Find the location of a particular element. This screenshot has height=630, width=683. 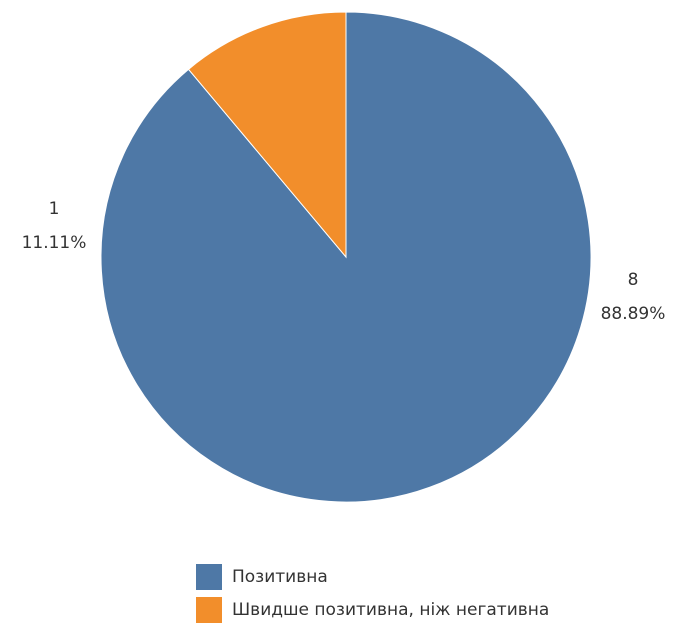

legend-item-shvydshe-pozytyvna: Швидше позитивна, ніж негативна is located at coordinates (372, 610).